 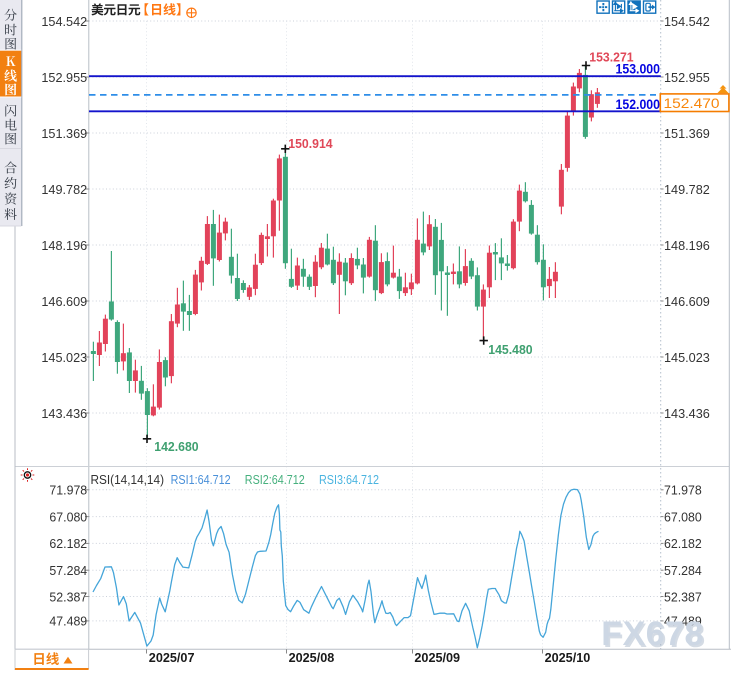 What do you see at coordinates (312, 657) in the screenshot?
I see `svg-text: 2025/08` at bounding box center [312, 657].